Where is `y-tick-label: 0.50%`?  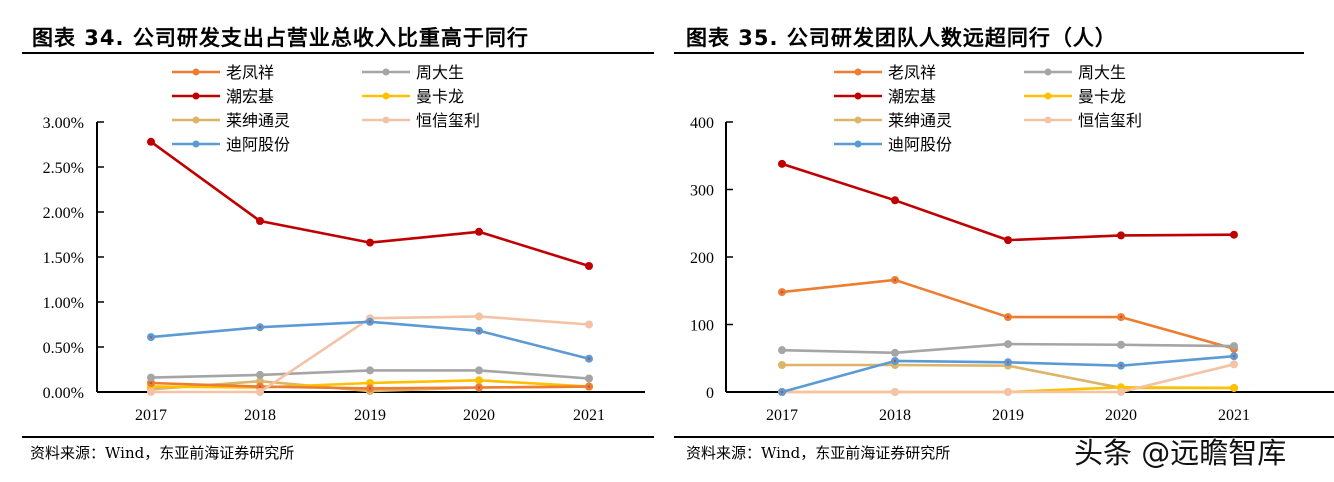
y-tick-label: 0.50% is located at coordinates (63, 348).